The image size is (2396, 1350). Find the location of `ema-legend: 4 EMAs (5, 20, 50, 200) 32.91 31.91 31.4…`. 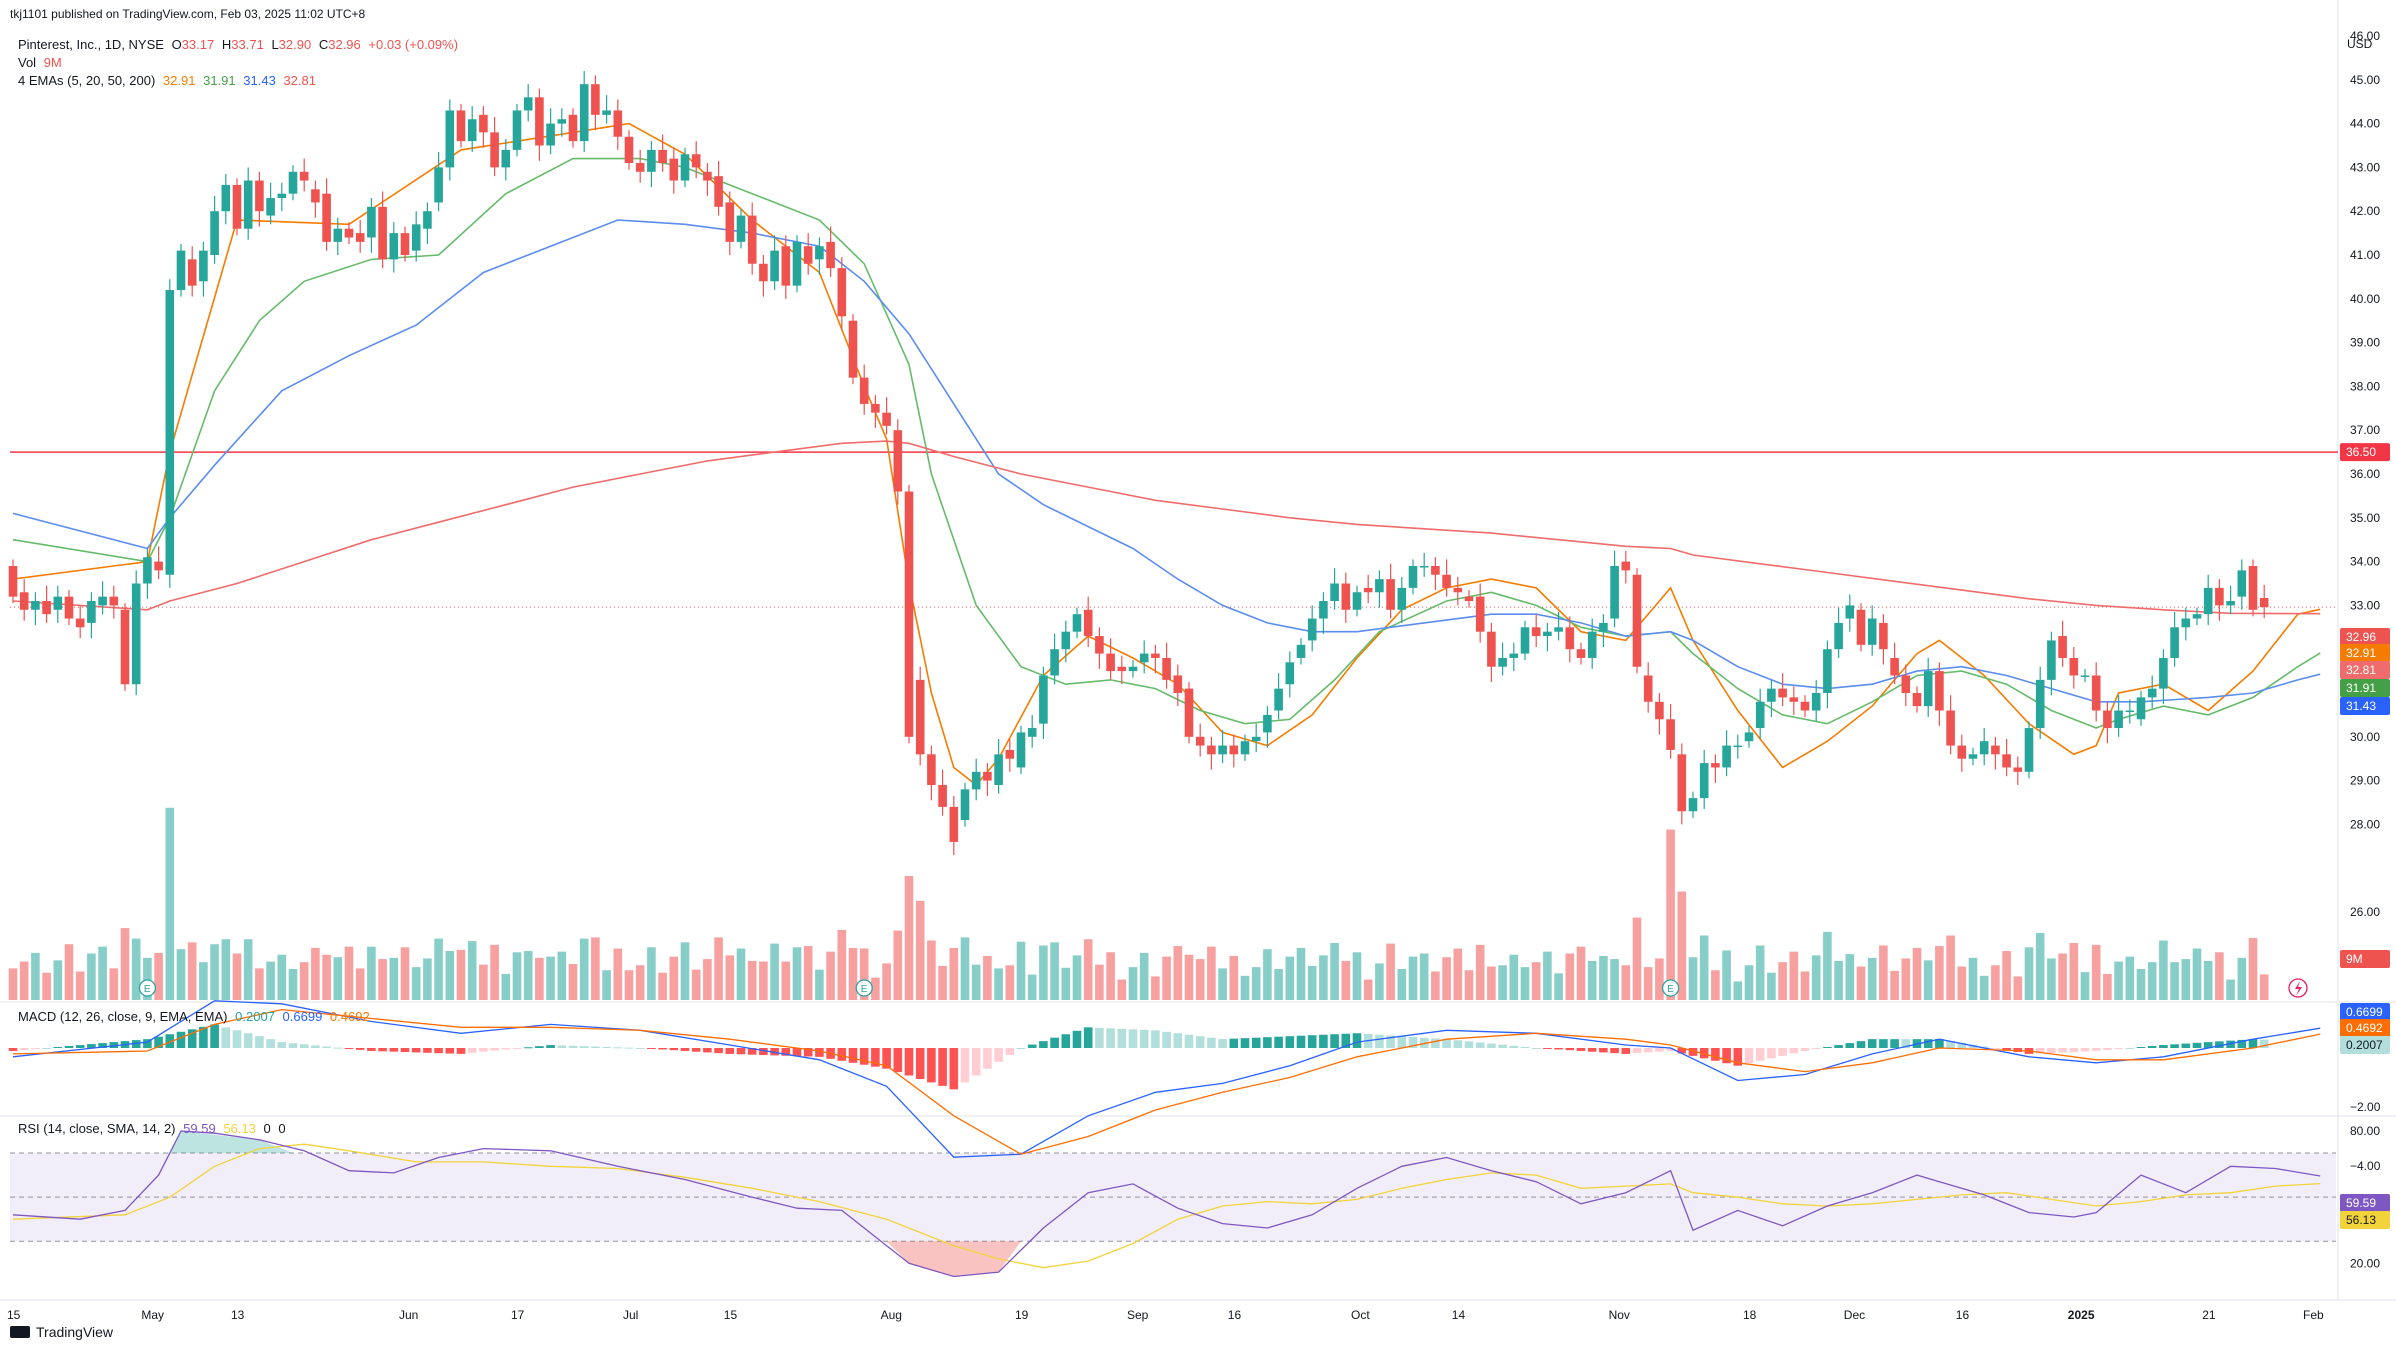

ema-legend: 4 EMAs (5, 20, 50, 200) 32.91 31.91 31.4… is located at coordinates (169, 80).